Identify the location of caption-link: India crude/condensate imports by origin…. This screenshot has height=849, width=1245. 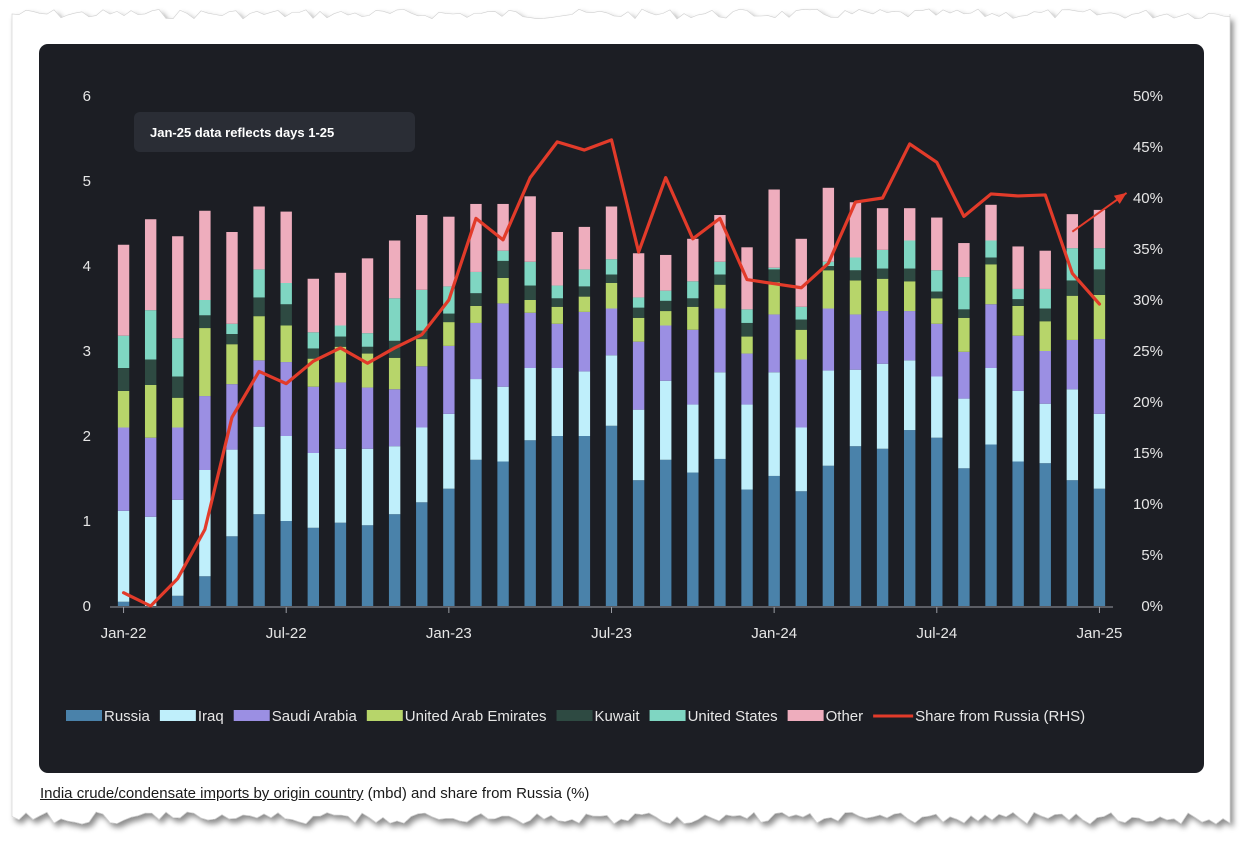
(202, 793).